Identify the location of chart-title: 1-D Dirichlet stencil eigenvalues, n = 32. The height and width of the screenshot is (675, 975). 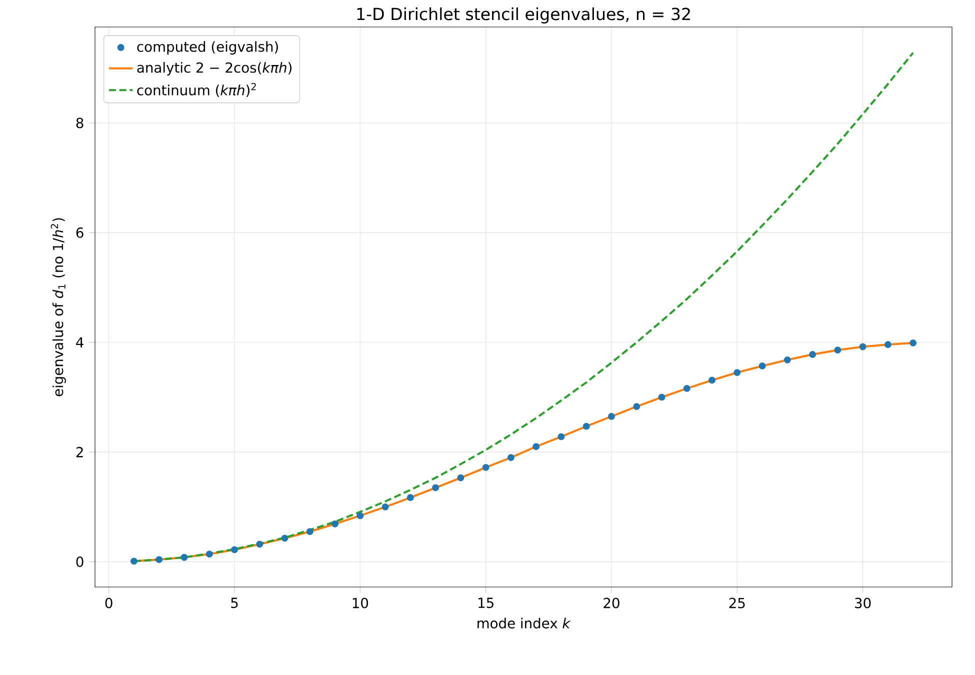
(523, 15).